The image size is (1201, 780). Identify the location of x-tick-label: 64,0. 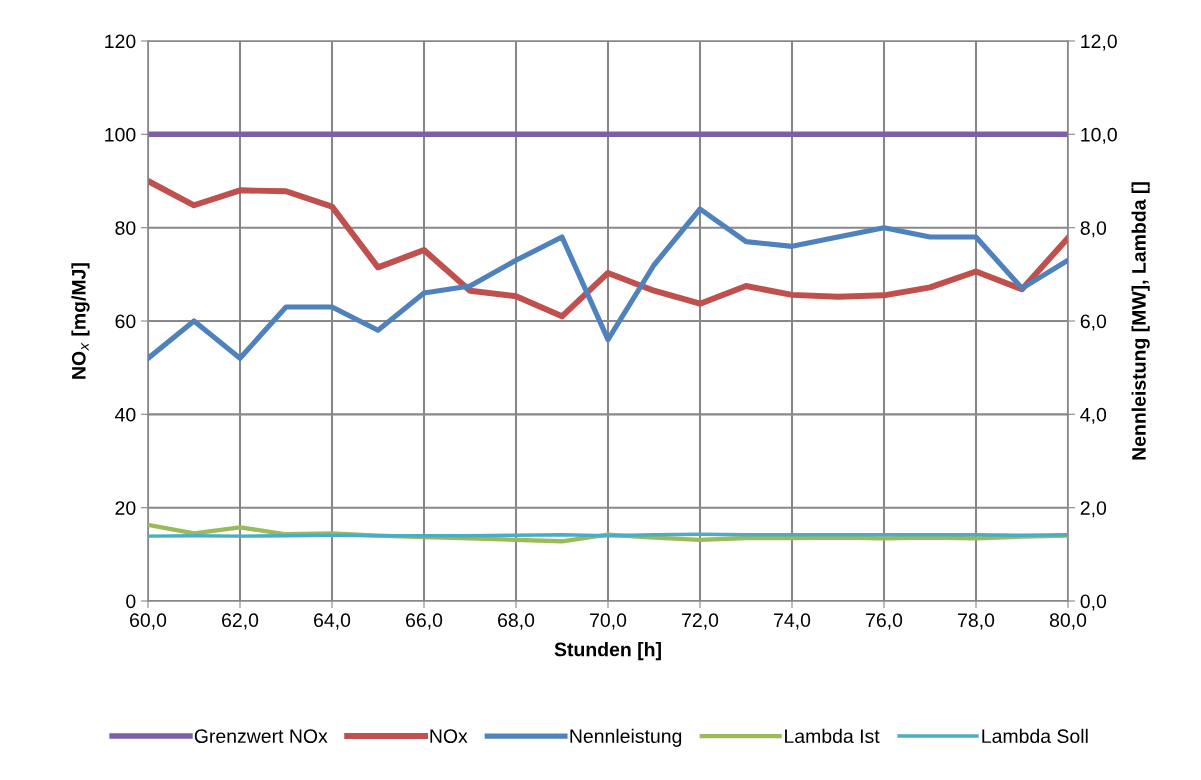
(332, 621).